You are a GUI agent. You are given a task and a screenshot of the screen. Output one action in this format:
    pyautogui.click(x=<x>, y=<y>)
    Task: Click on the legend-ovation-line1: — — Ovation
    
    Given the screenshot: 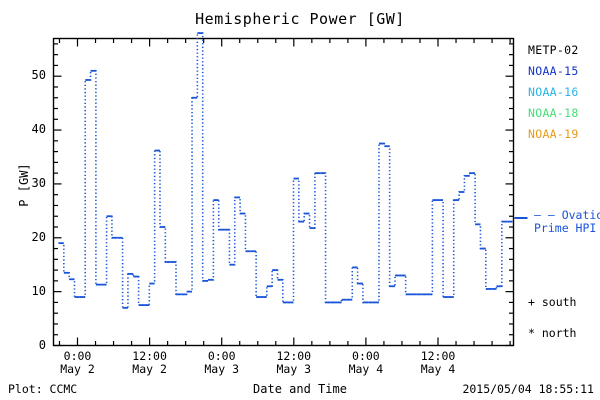 What is the action you would take?
    pyautogui.click(x=567, y=215)
    